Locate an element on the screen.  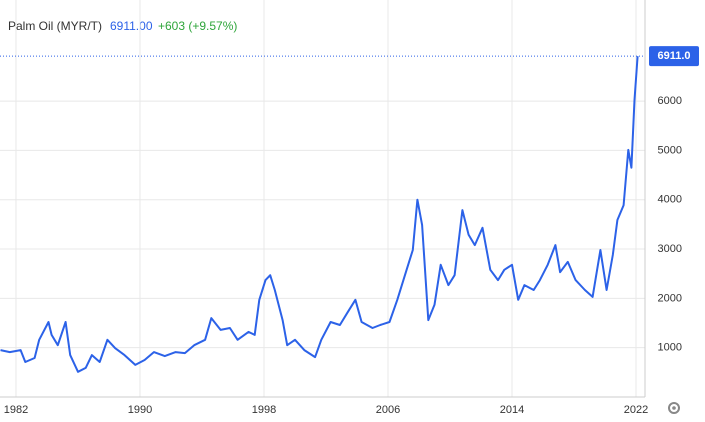
change: +603 (+9.57%) is located at coordinates (197, 26).